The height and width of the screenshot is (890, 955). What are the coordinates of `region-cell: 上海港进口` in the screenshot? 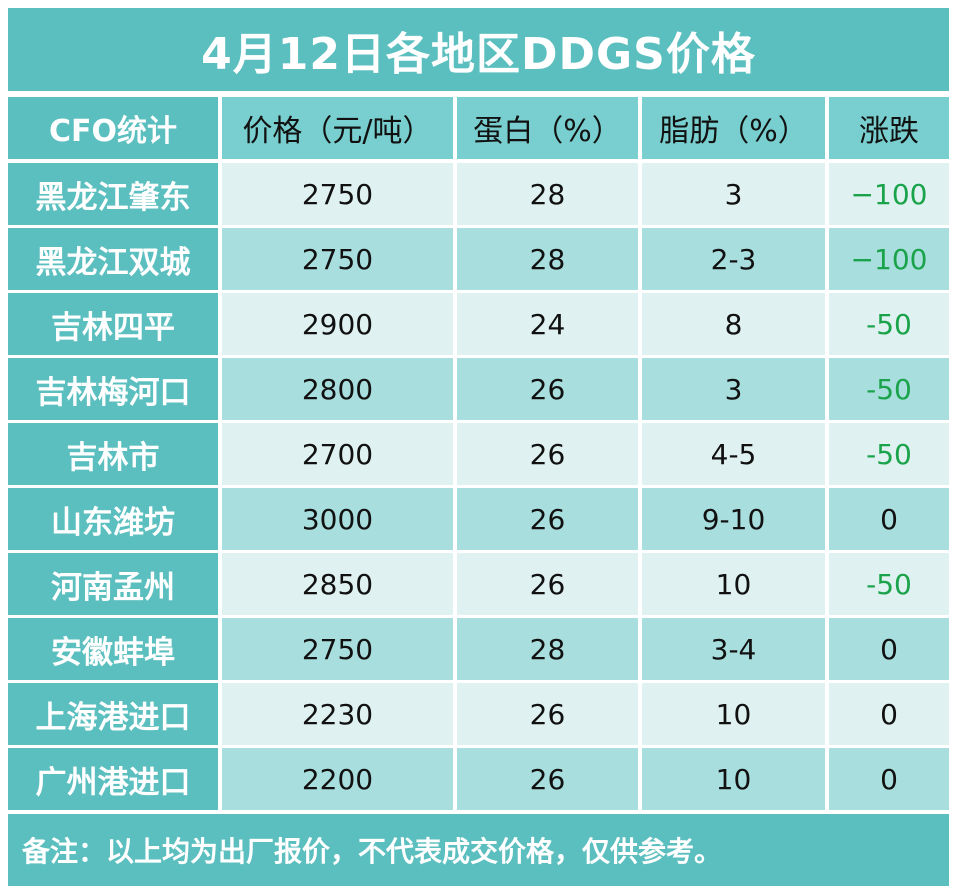 It's located at (113, 714).